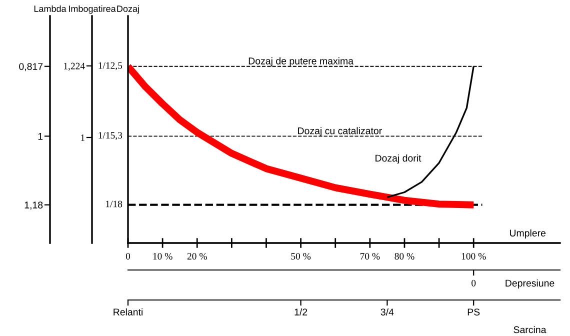  I want to click on text: Dozaj, so click(128, 9).